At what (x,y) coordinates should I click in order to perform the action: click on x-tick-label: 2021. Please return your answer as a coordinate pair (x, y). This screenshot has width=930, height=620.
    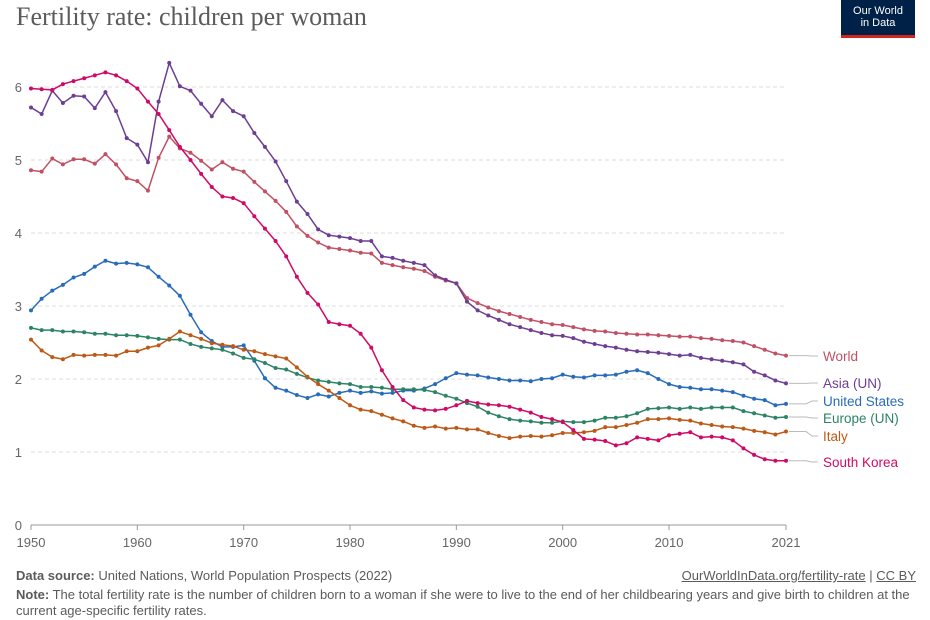
    Looking at the image, I should click on (786, 542).